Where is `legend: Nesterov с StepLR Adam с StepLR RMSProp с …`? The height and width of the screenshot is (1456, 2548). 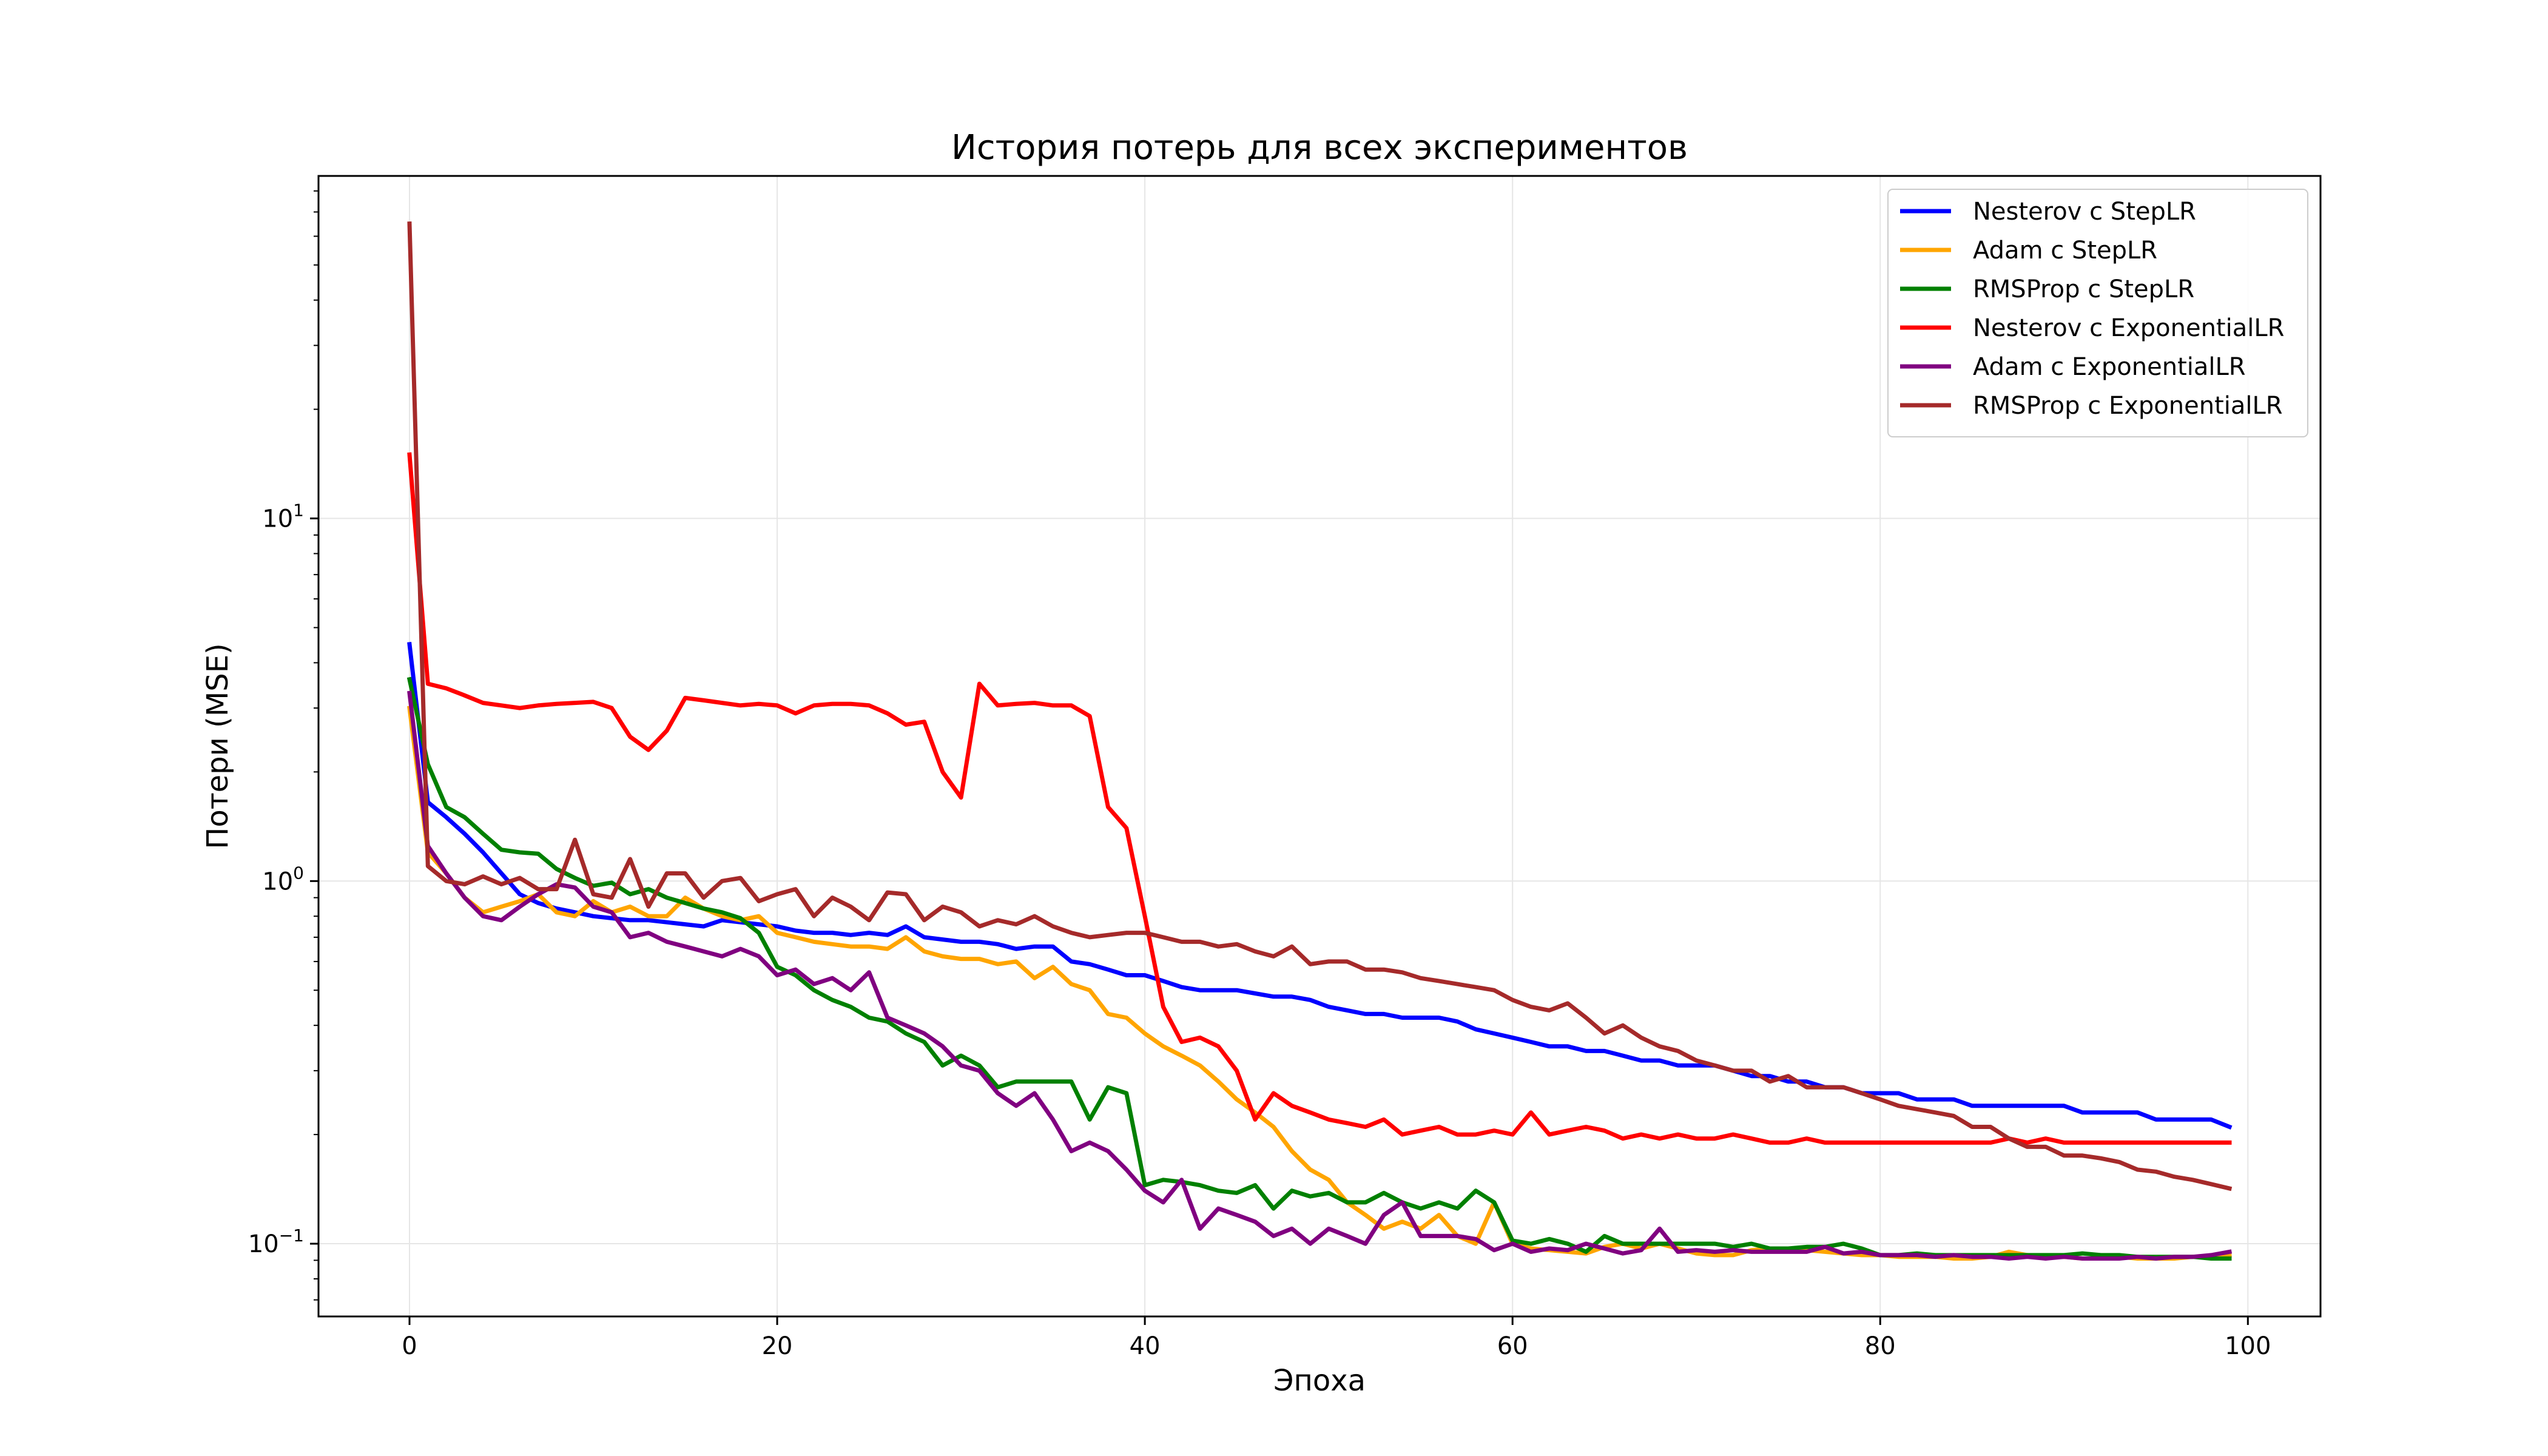 legend: Nesterov с StepLR Adam с StepLR RMSProp с … is located at coordinates (2097, 313).